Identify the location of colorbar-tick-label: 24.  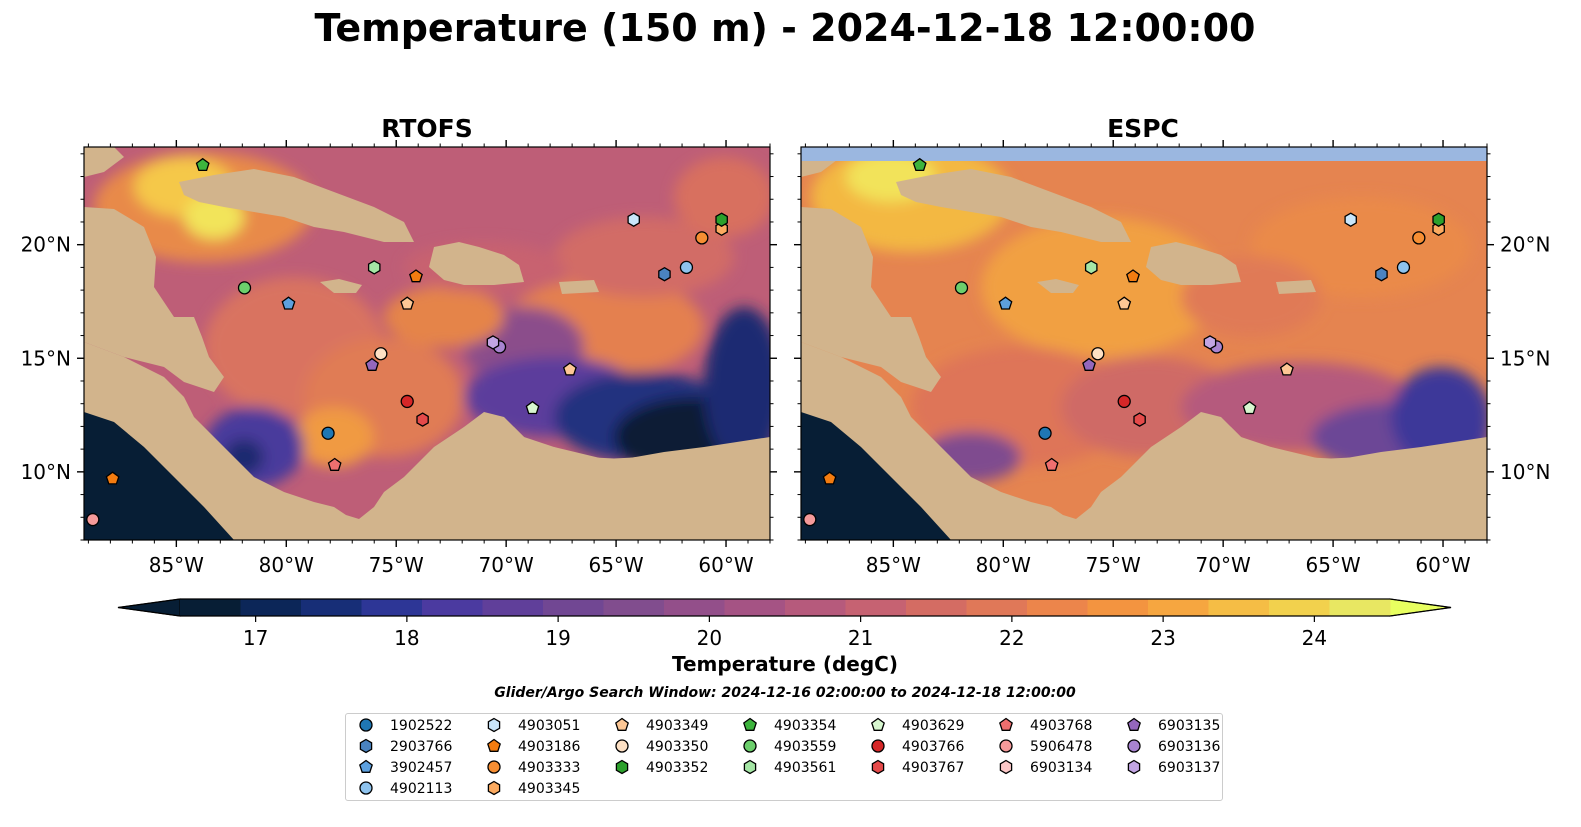
(1314, 638).